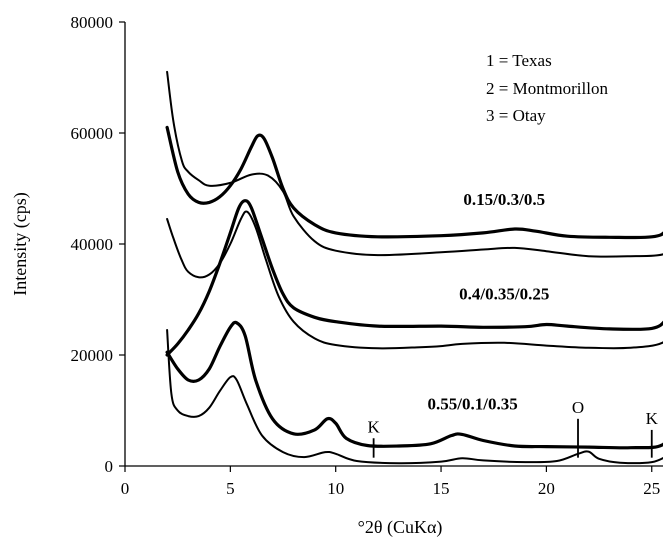 Image resolution: width=663 pixels, height=541 pixels. What do you see at coordinates (504, 294) in the screenshot?
I see `composition-label: 0.4/0.35/0.25` at bounding box center [504, 294].